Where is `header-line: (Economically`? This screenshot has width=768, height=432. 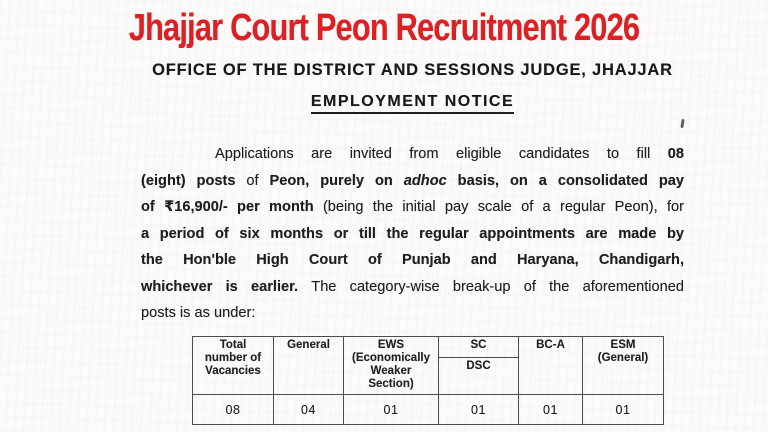 header-line: (Economically is located at coordinates (391, 358).